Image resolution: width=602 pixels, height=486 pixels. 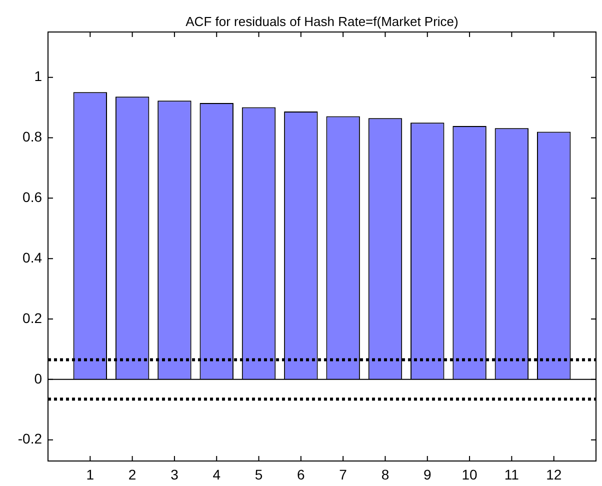 I want to click on y-tick-label: 0.6, so click(x=32, y=197).